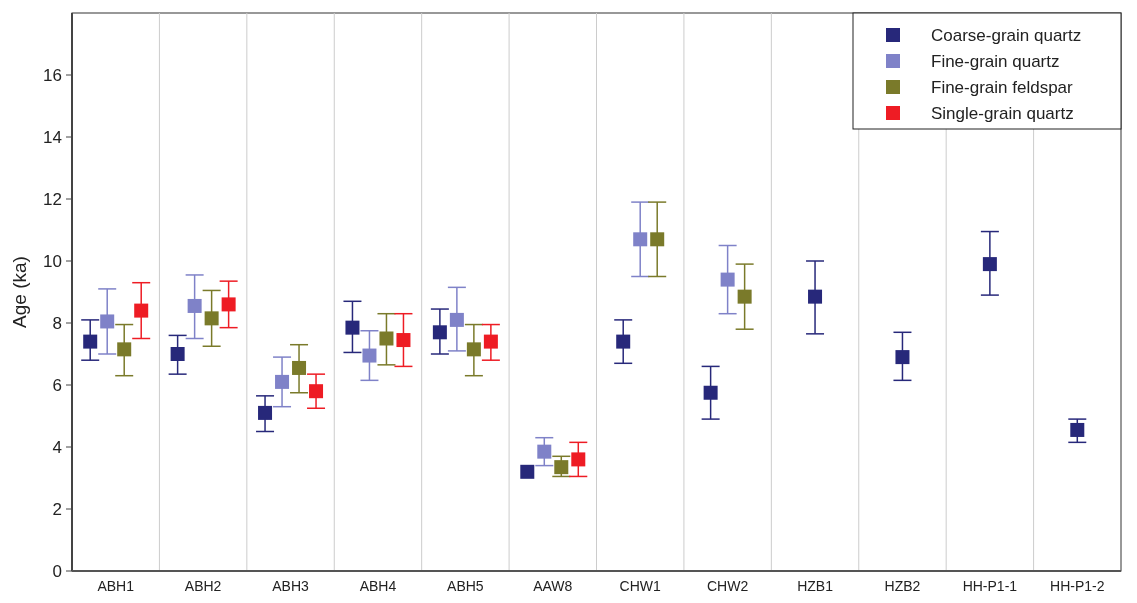  Describe the element at coordinates (995, 61) in the screenshot. I see `legend-label: Fine-grain quartz` at that location.